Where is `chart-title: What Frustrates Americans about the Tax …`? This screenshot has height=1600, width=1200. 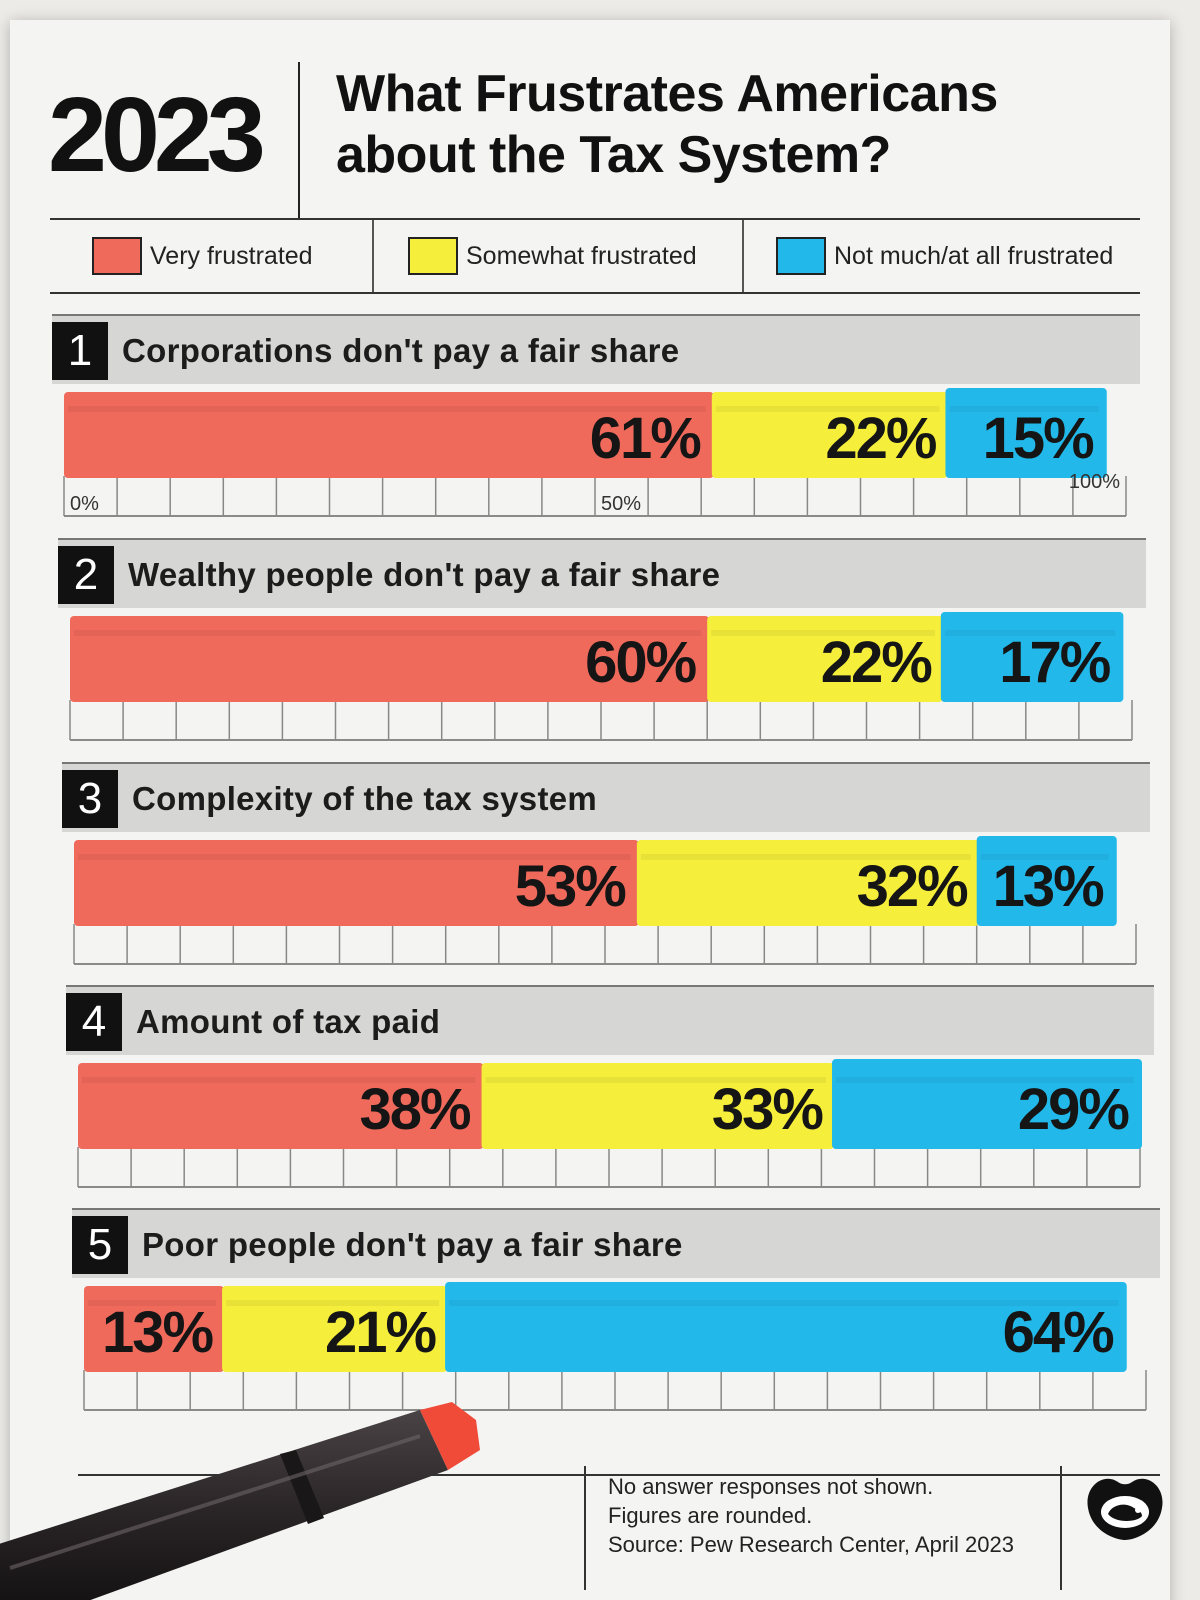 chart-title: What Frustrates Americans about the Tax … is located at coordinates (716, 125).